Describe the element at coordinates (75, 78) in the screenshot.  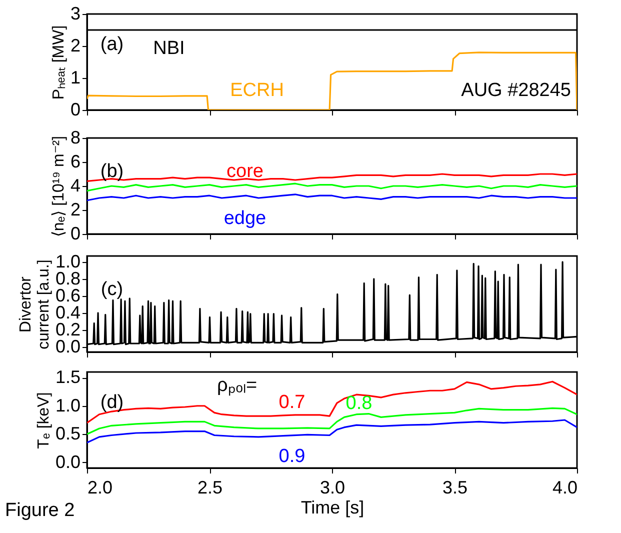
I see `y-tick-label: 1` at that location.